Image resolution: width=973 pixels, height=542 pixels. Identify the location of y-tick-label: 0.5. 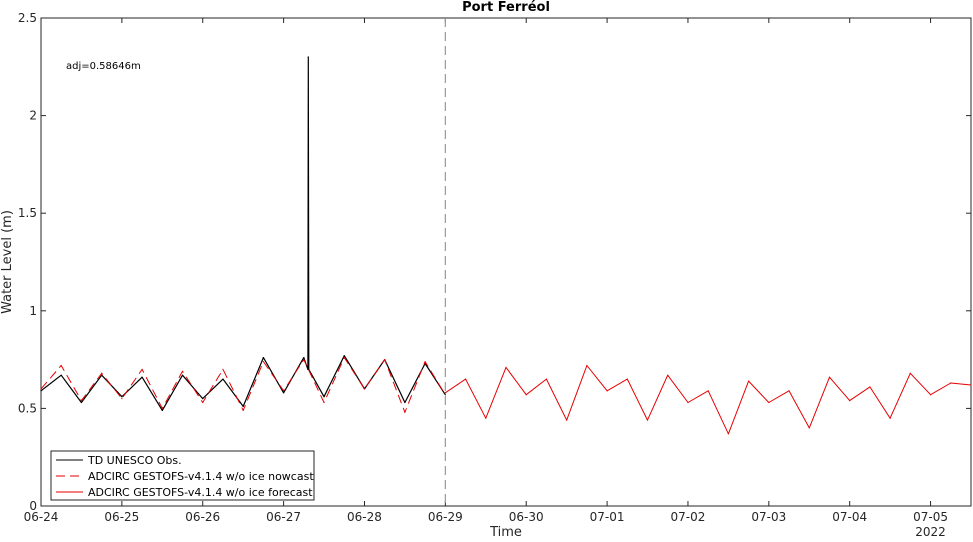
(27, 408).